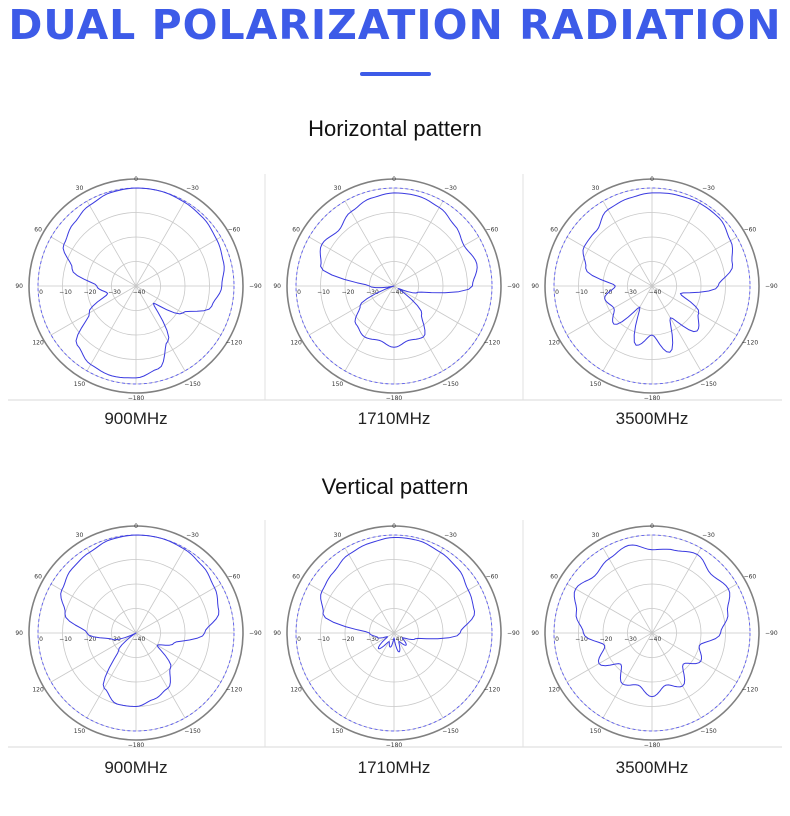 This screenshot has height=816, width=790. Describe the element at coordinates (395, 128) in the screenshot. I see `section-title-horizontal: Horizontal pattern` at that location.